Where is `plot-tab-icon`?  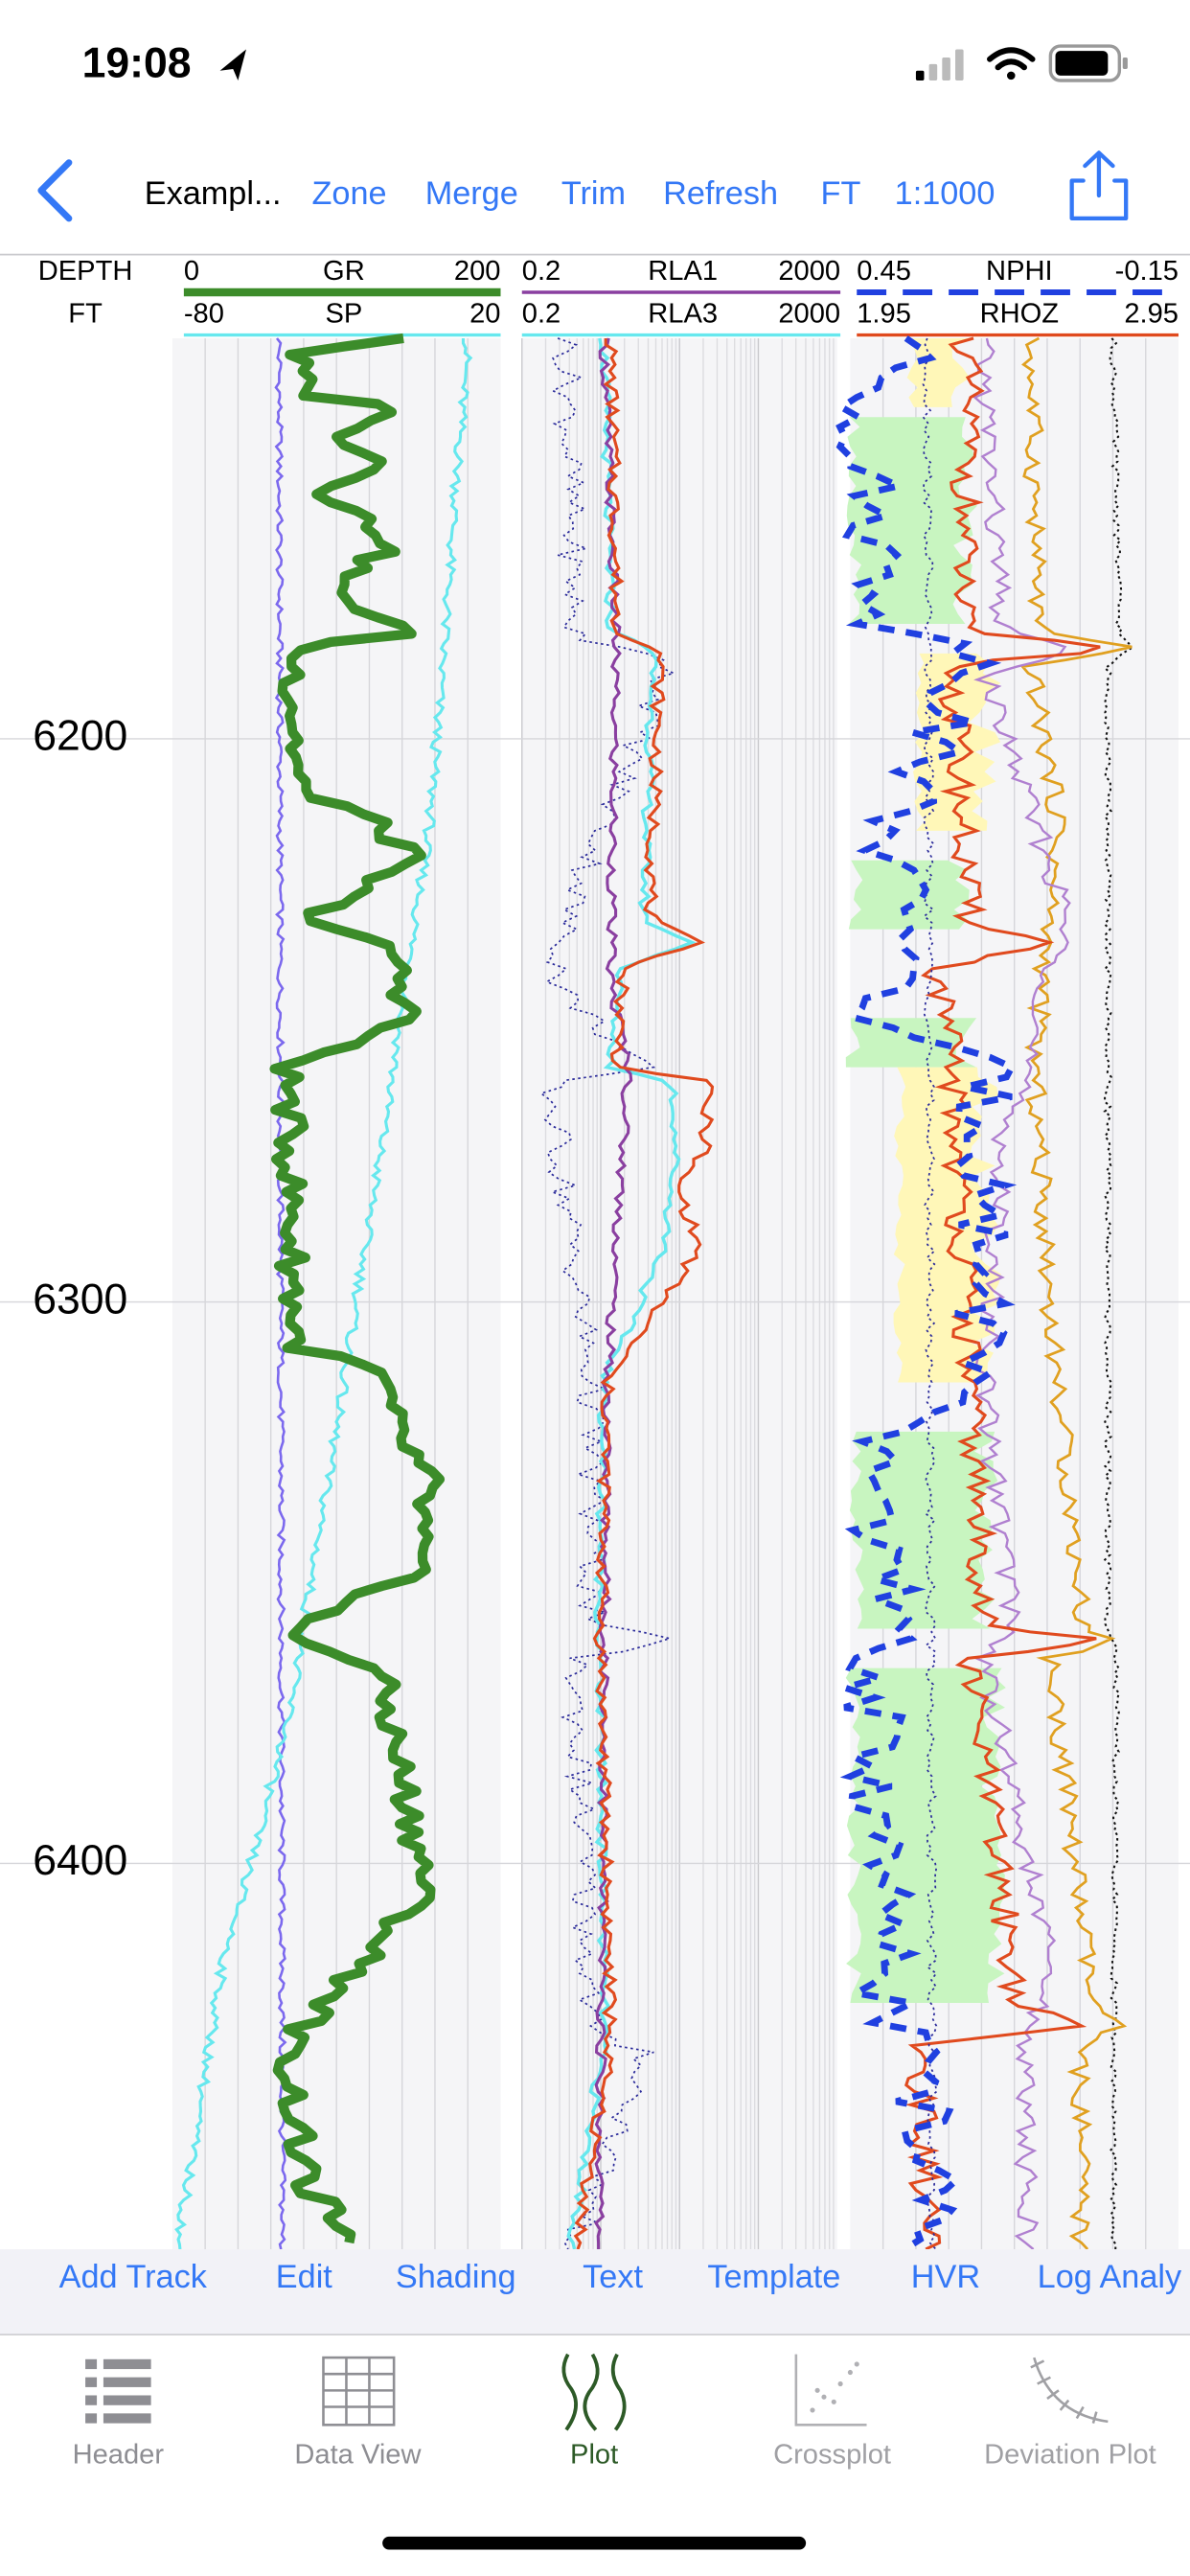
plot-tab-icon is located at coordinates (594, 2392).